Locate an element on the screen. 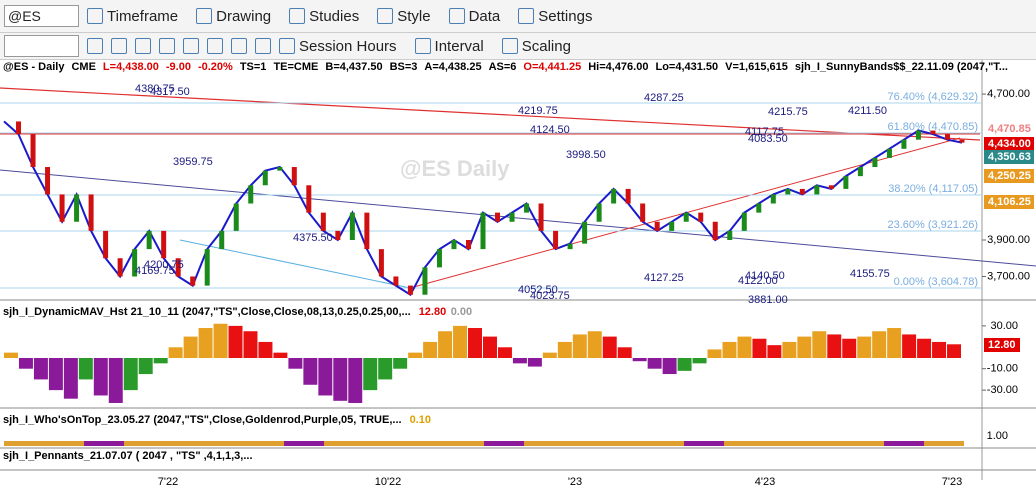  price-annotation: 4155.75 is located at coordinates (870, 274).